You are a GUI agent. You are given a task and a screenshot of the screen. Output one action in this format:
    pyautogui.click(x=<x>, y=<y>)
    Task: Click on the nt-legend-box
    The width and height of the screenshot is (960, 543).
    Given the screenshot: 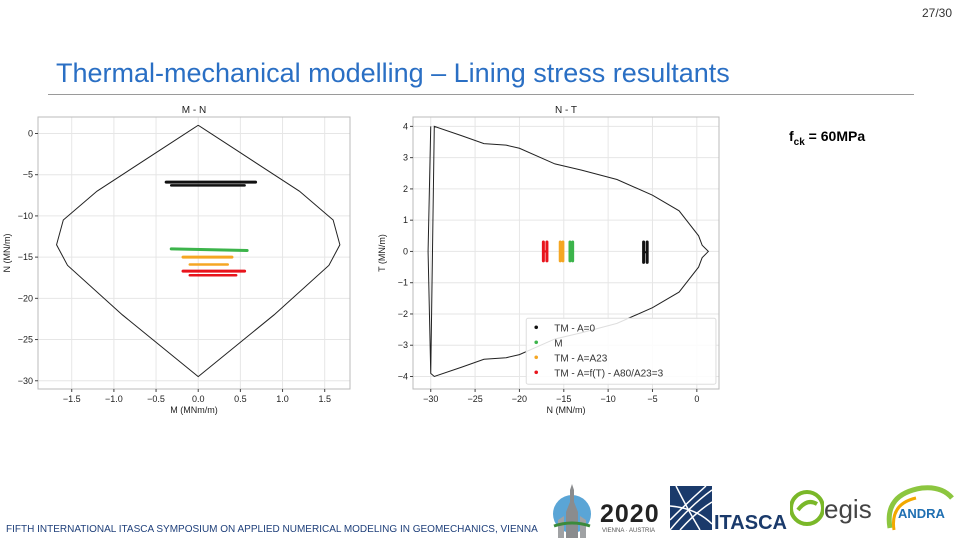 What is the action you would take?
    pyautogui.click(x=621, y=351)
    